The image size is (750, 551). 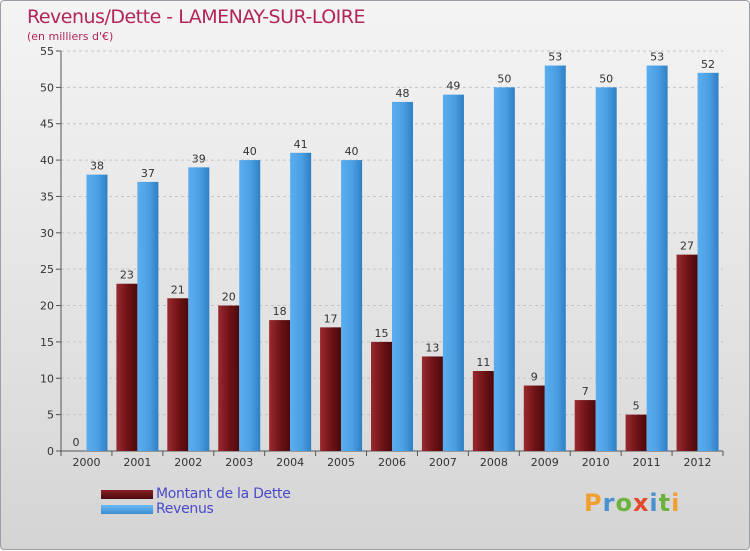 What do you see at coordinates (127, 275) in the screenshot?
I see `data-label-dette: 23` at bounding box center [127, 275].